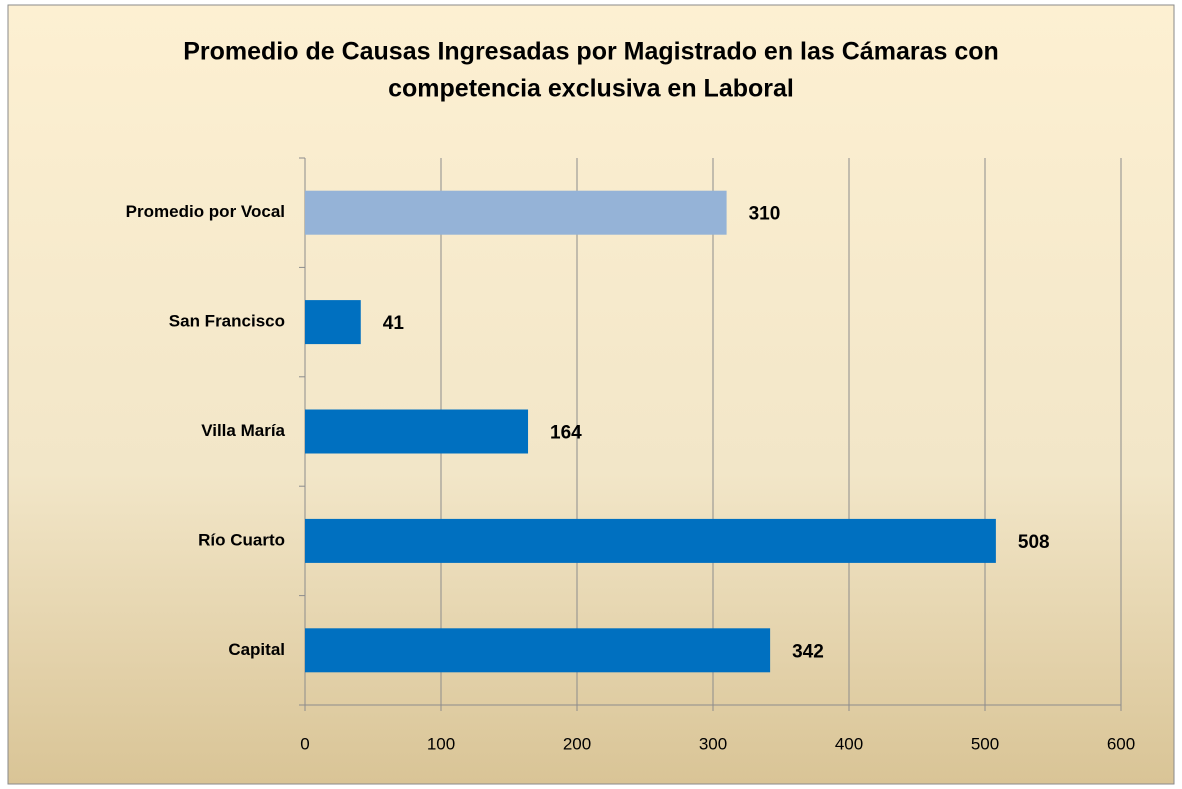 This screenshot has height=789, width=1182. Describe the element at coordinates (205, 211) in the screenshot. I see `category-label: Promedio por Vocal` at that location.